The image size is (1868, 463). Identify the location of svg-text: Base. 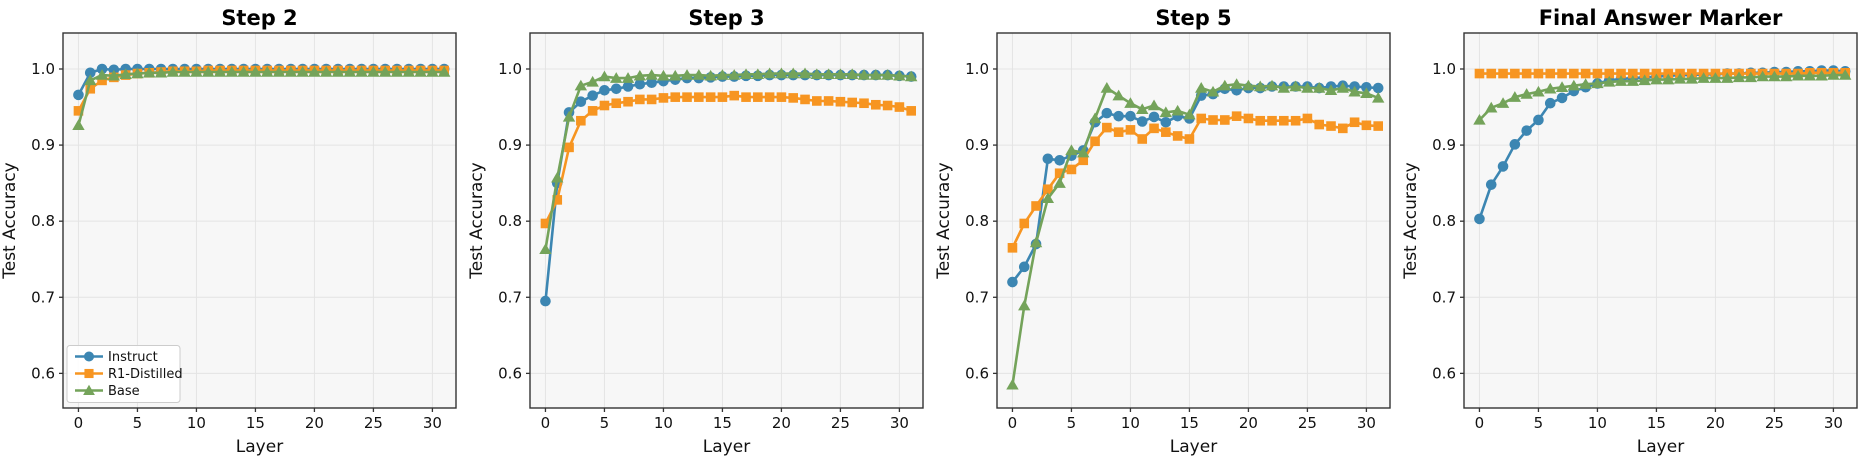
(124, 391).